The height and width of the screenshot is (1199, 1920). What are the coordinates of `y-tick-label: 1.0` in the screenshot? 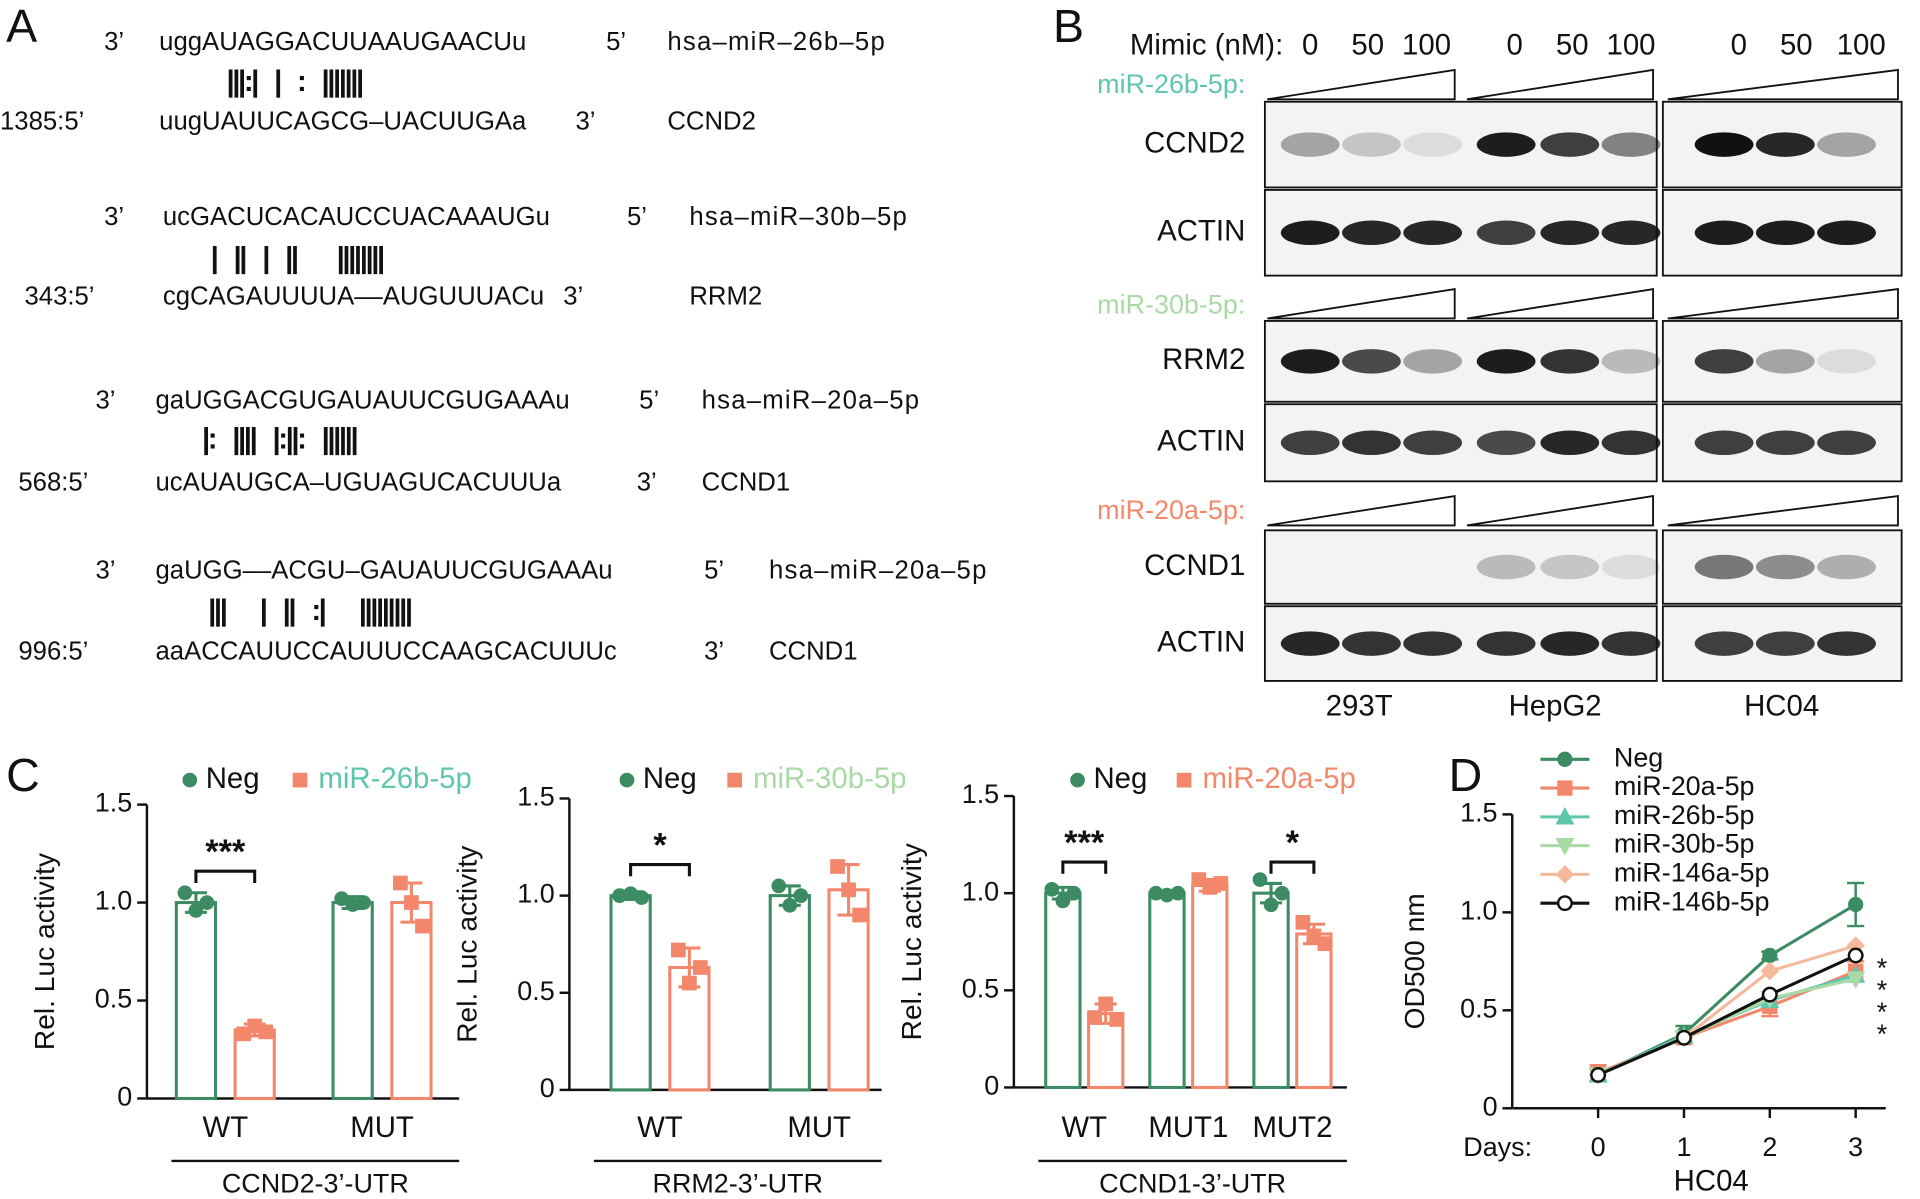 It's located at (980, 891).